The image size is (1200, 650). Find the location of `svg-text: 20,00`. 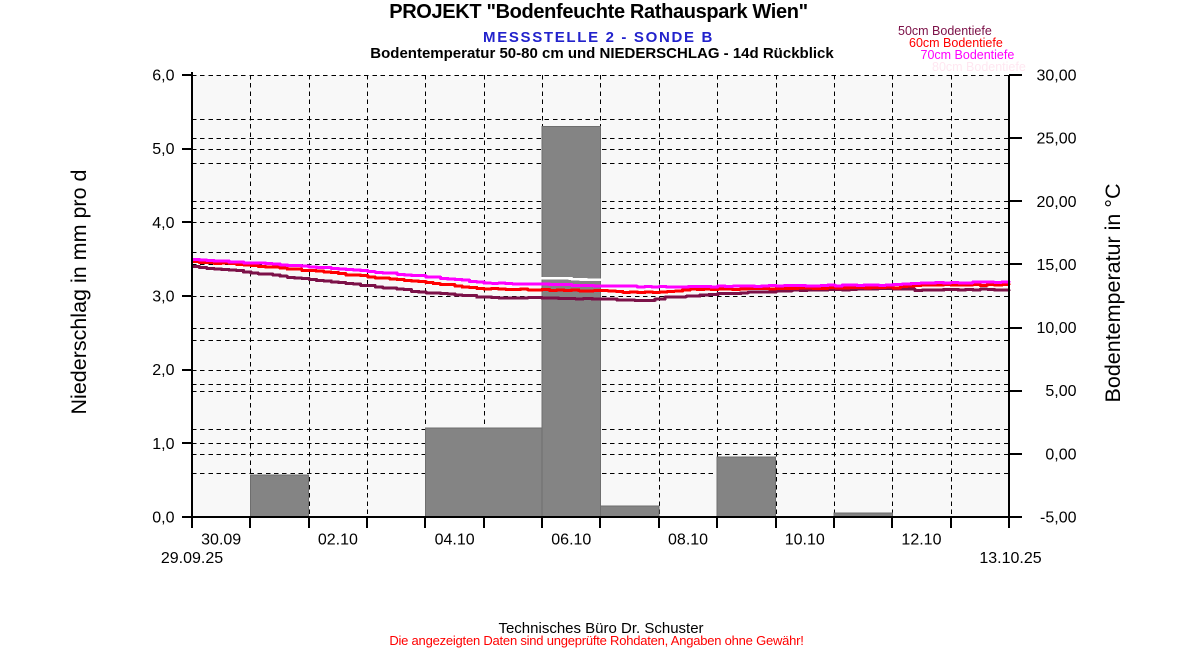

svg-text: 20,00 is located at coordinates (1056, 202).